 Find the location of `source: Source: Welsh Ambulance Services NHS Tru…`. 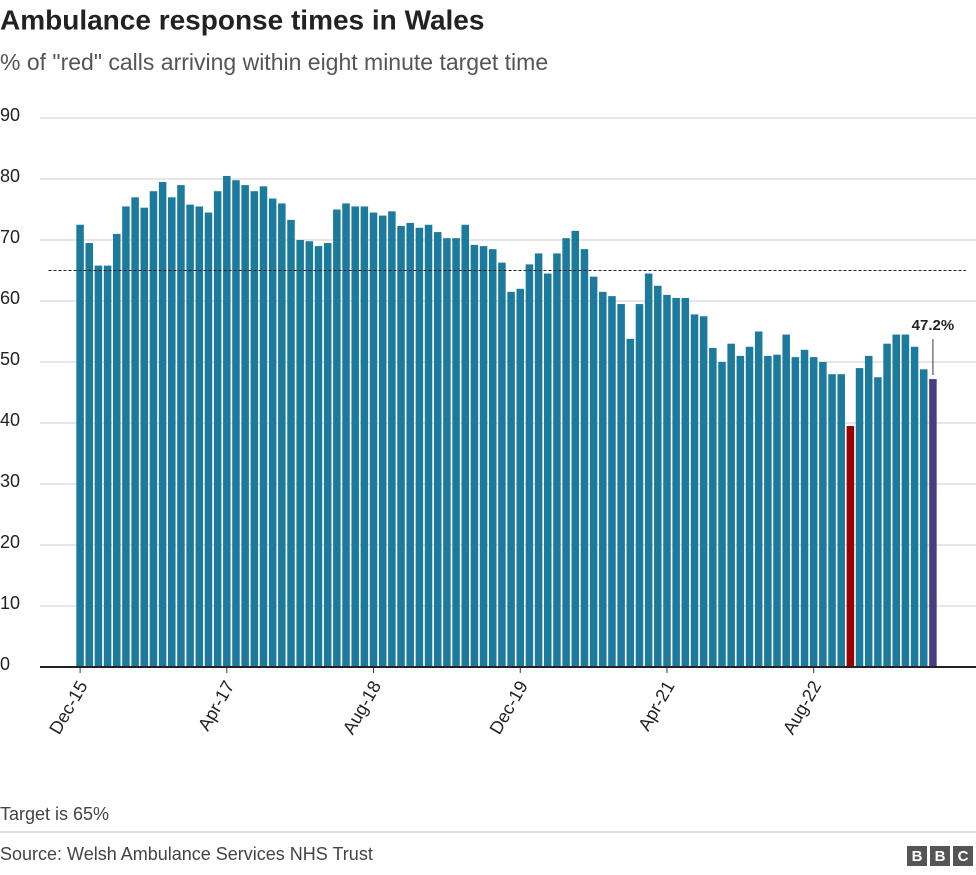

source: Source: Welsh Ambulance Services NHS Tru… is located at coordinates (186, 854).